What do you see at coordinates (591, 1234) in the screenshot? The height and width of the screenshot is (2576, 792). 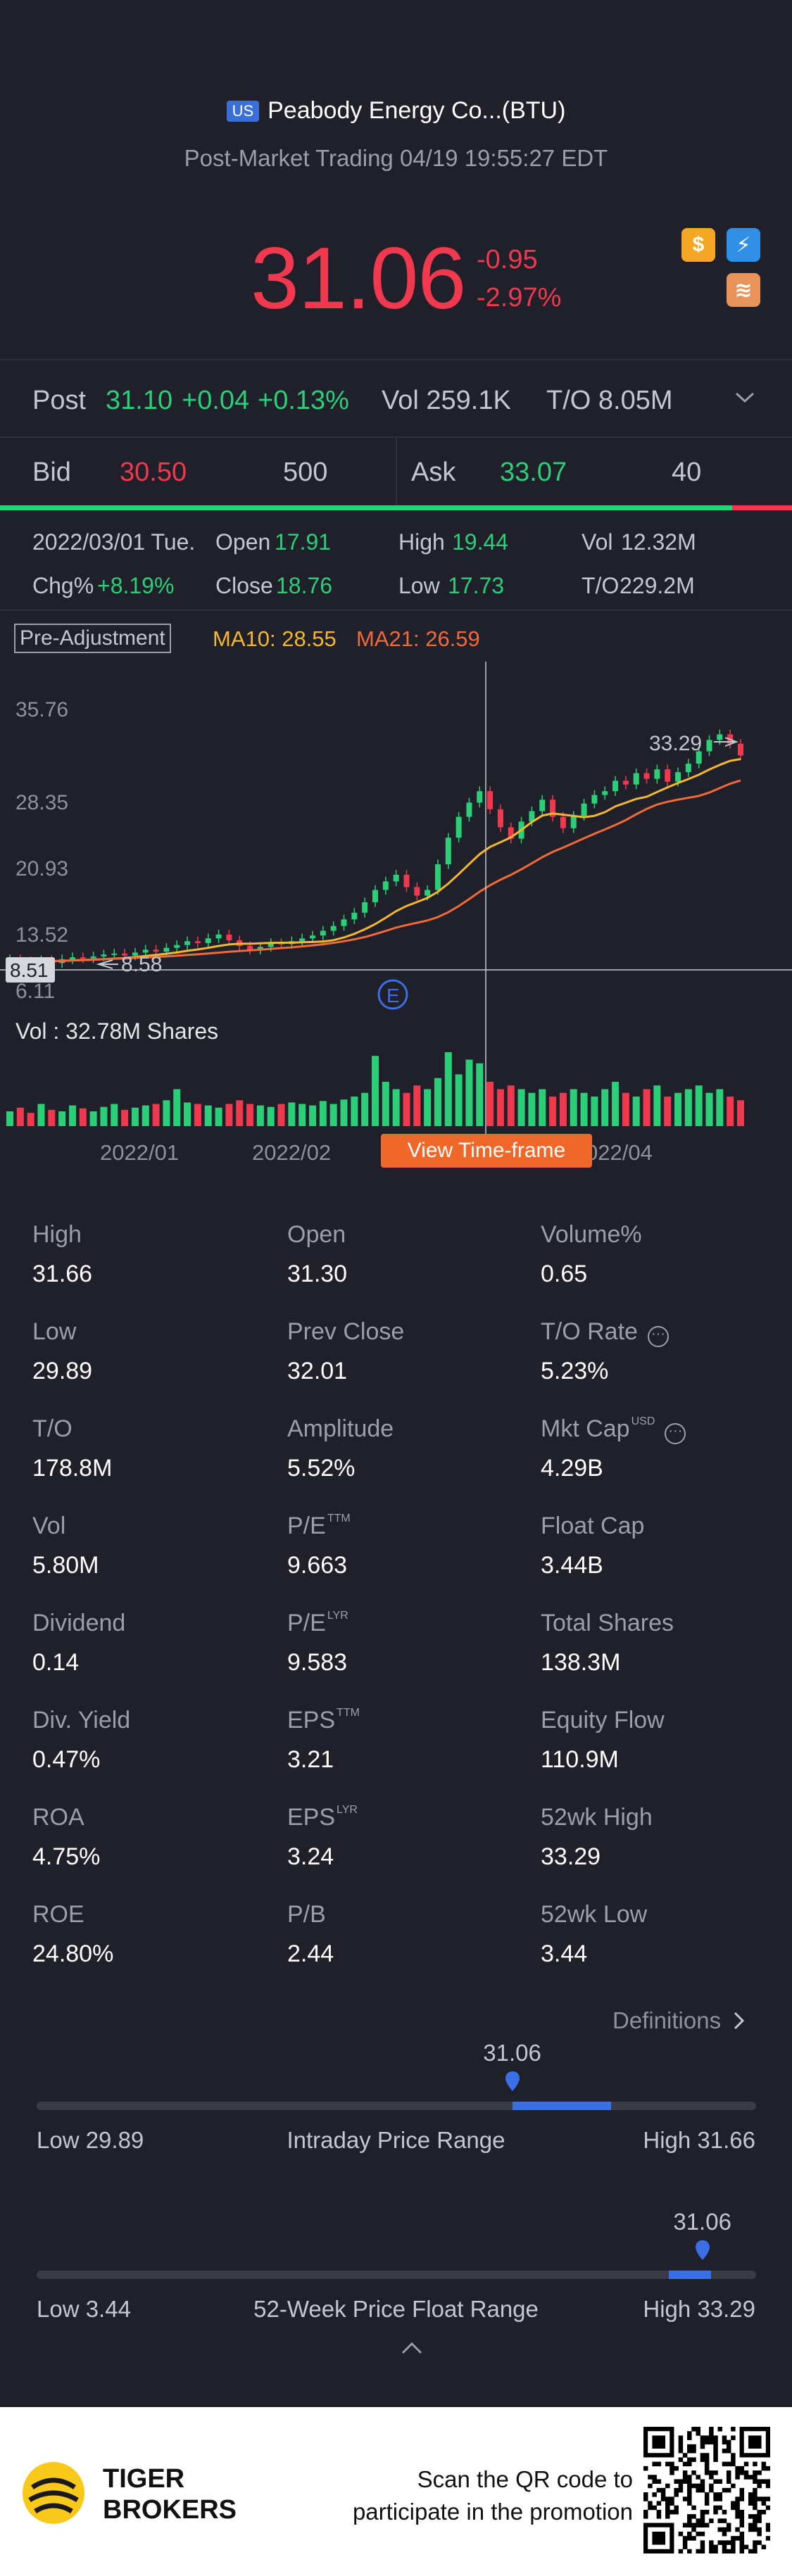 I see `stat-label-text: Volume%` at bounding box center [591, 1234].